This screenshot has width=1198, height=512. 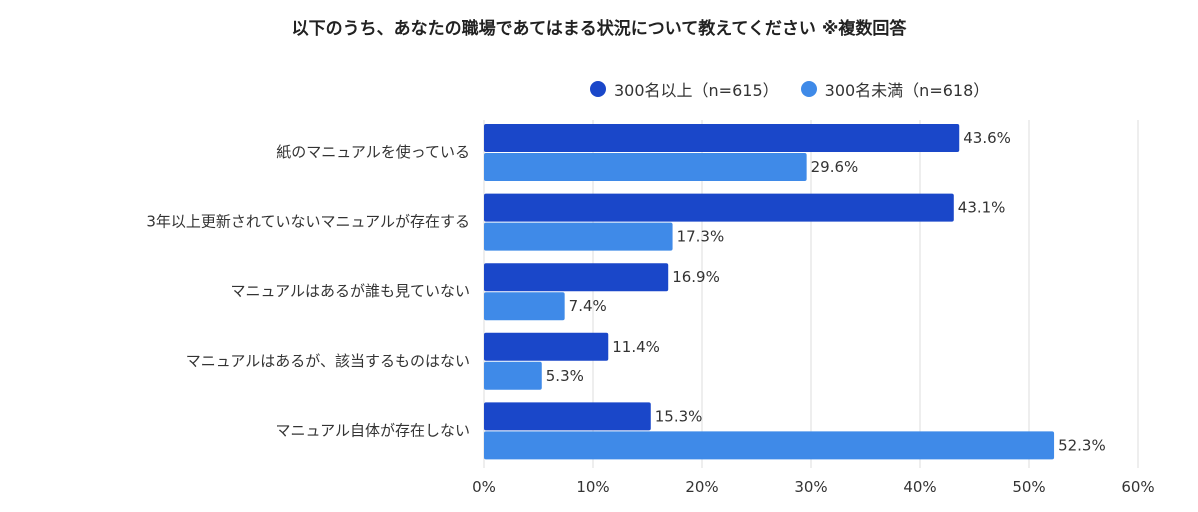 What do you see at coordinates (599, 29) in the screenshot?
I see `chart-title: 以下のうち、あなたの職場であてはまる状況について教えてください ※複数回答` at bounding box center [599, 29].